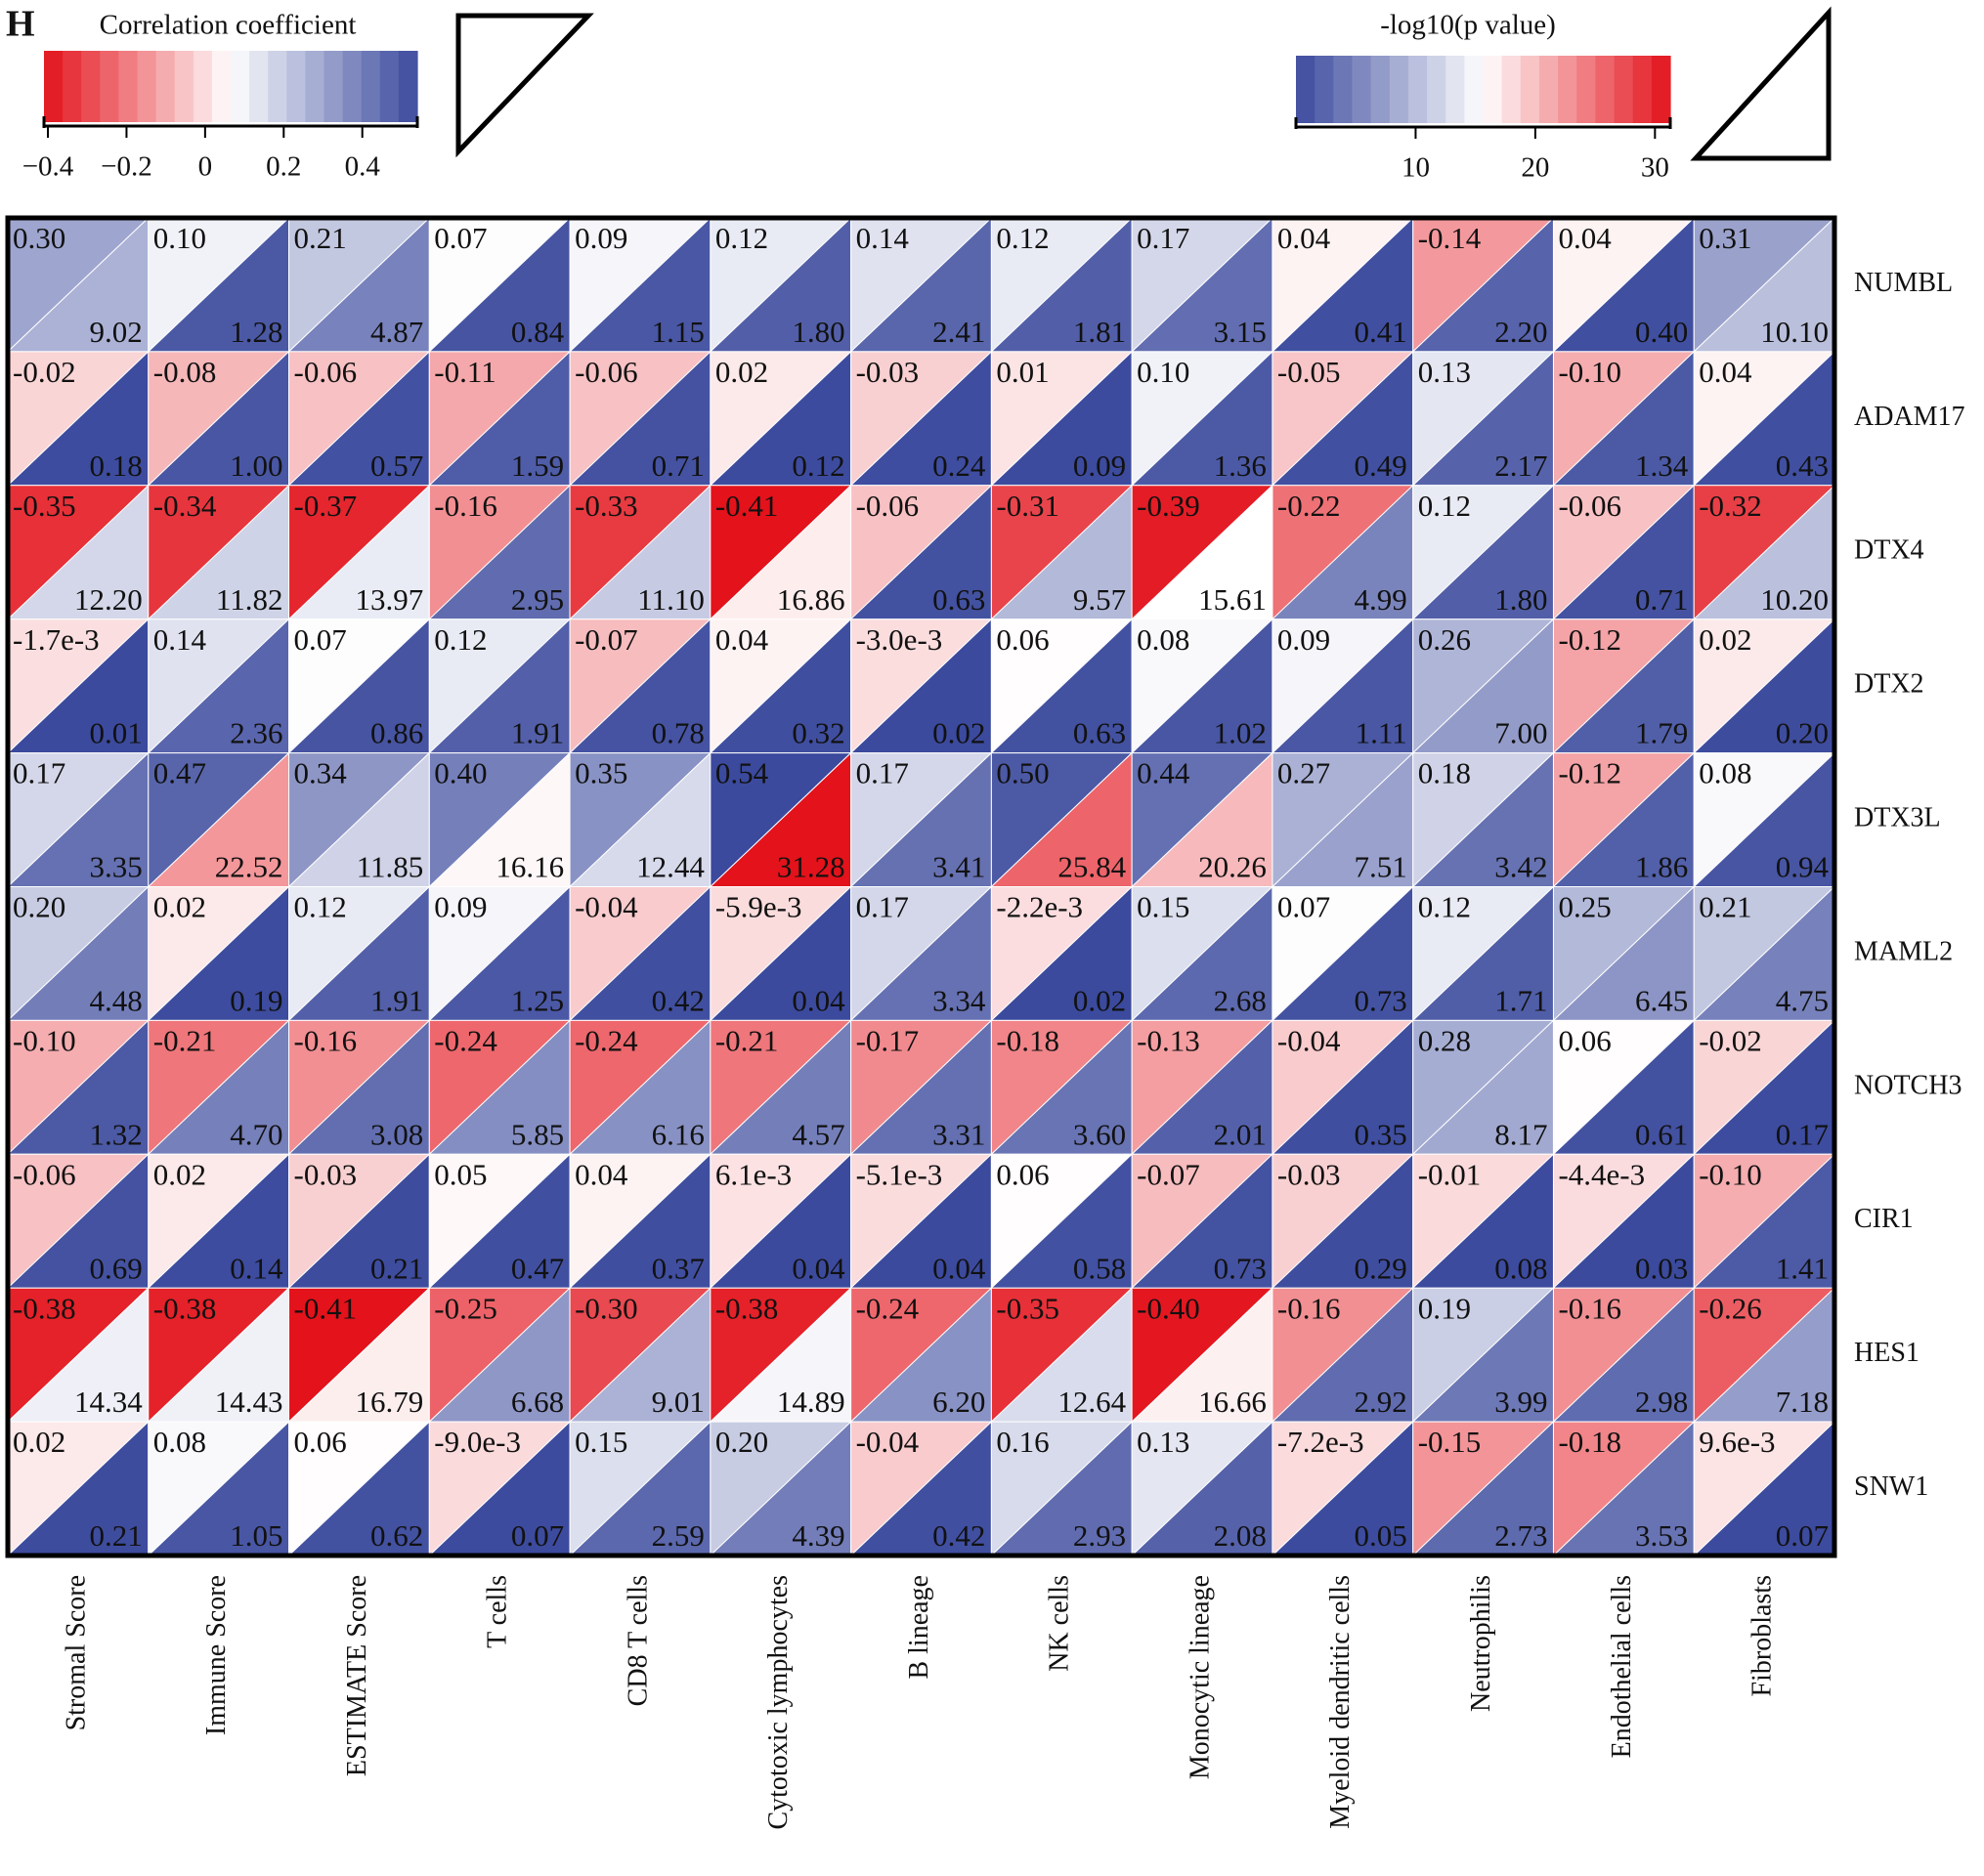 This screenshot has height=1876, width=1984. Describe the element at coordinates (126, 167) in the screenshot. I see `colorbar-tick-label: −0.2` at that location.